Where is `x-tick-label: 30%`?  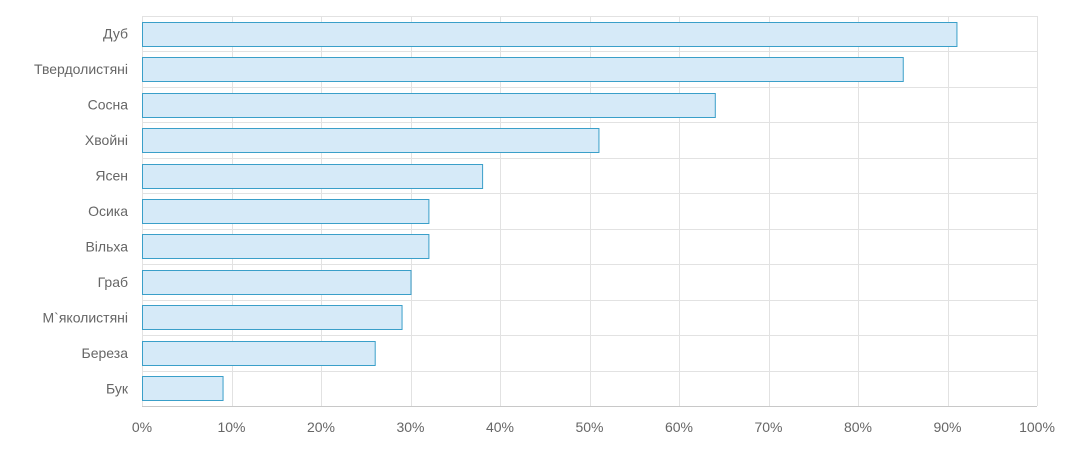
x-tick-label: 30% is located at coordinates (410, 427).